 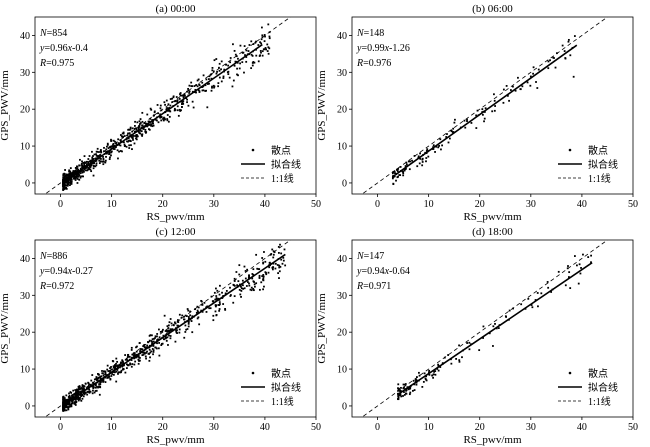 What do you see at coordinates (342, 36) in the screenshot?
I see `y-tick-label: 40` at bounding box center [342, 36].